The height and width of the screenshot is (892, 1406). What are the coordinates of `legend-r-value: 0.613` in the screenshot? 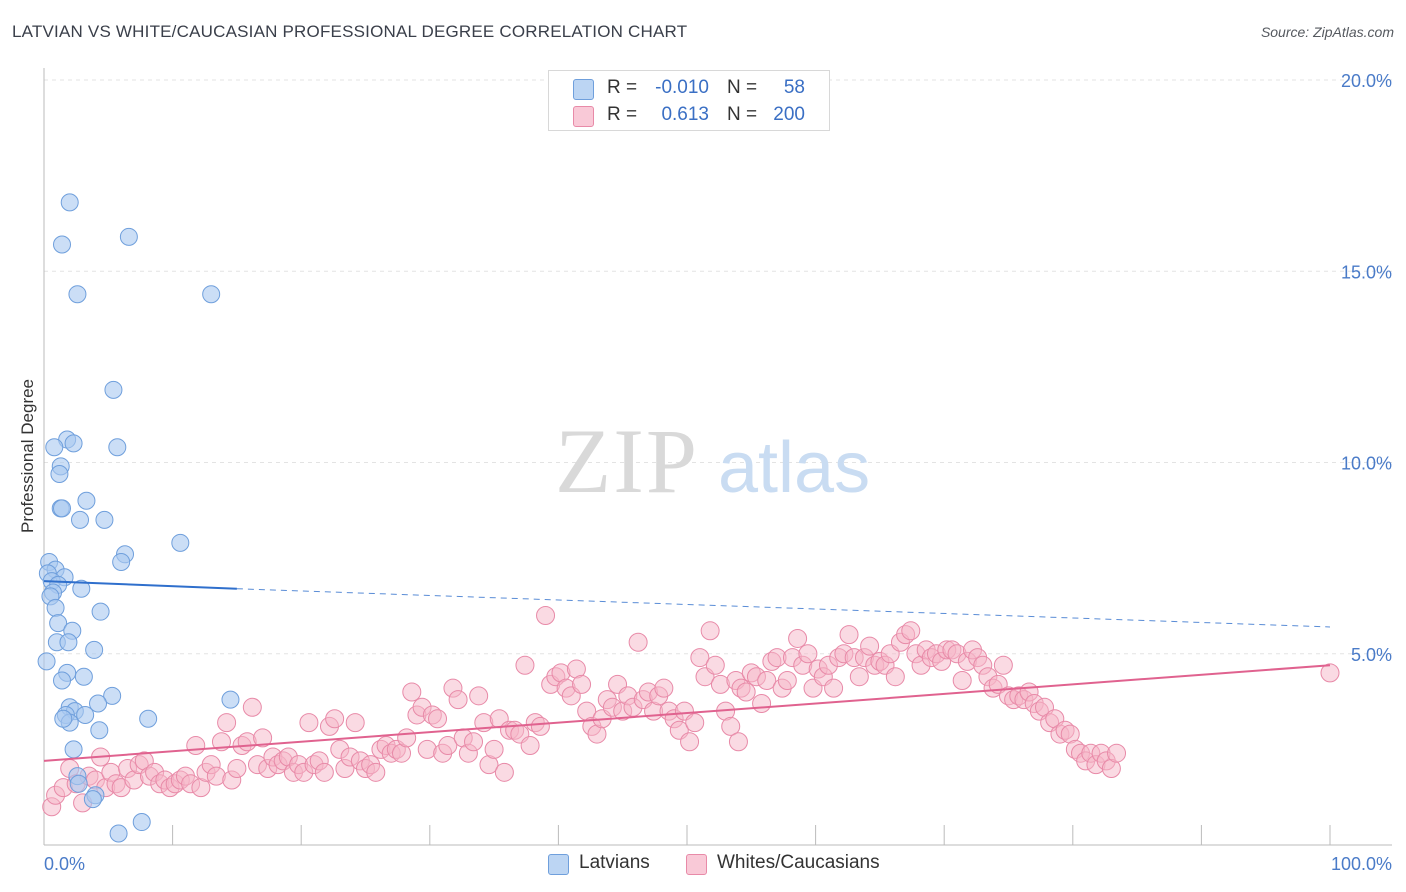 It's located at (685, 114).